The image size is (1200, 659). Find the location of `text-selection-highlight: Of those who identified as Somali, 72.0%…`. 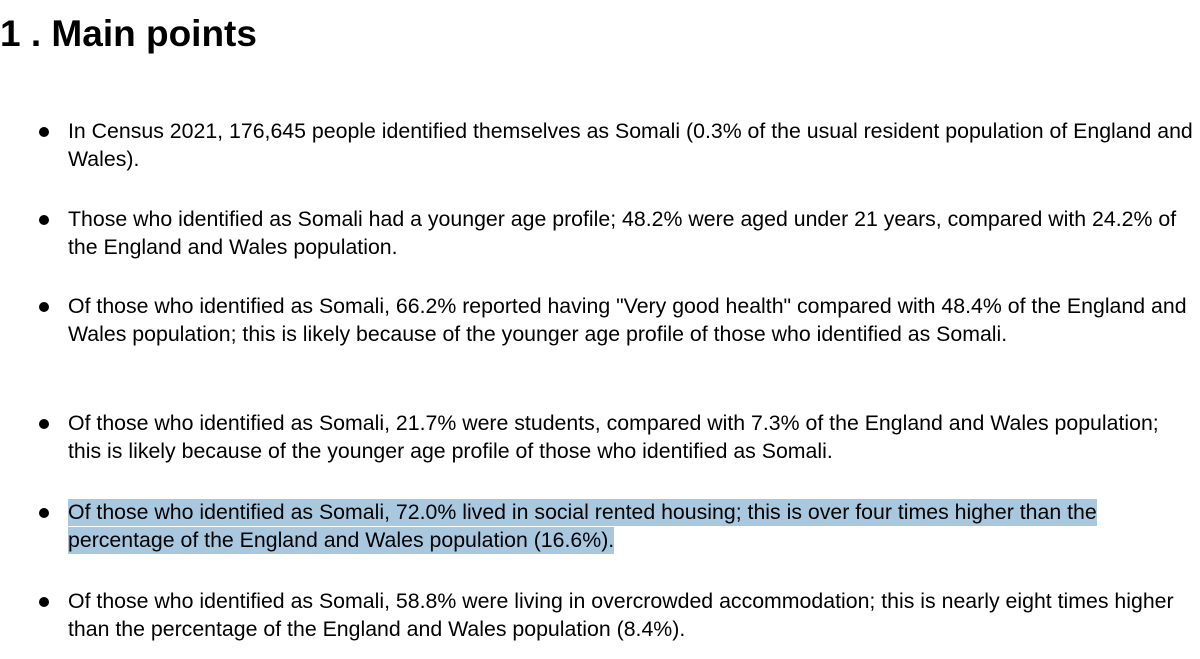

text-selection-highlight: Of those who identified as Somali, 72.0%… is located at coordinates (582, 526).